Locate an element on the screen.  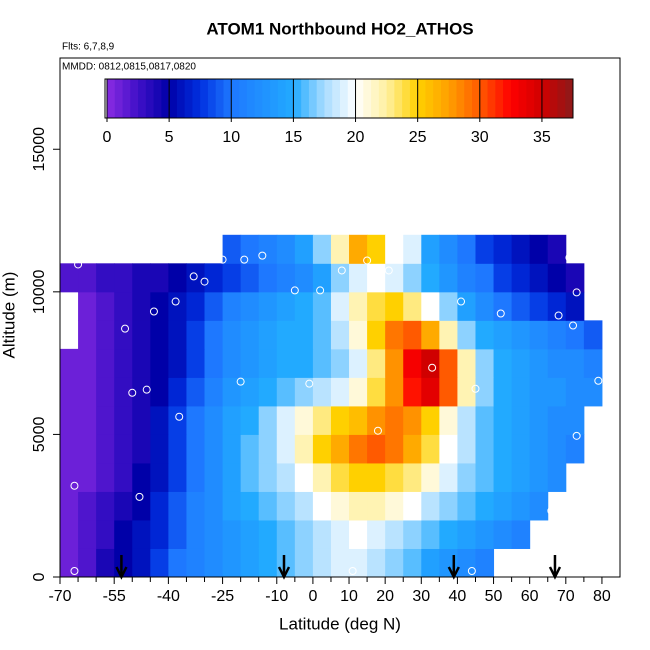
y-axis-label: Altitude (m) is located at coordinates (9, 315).